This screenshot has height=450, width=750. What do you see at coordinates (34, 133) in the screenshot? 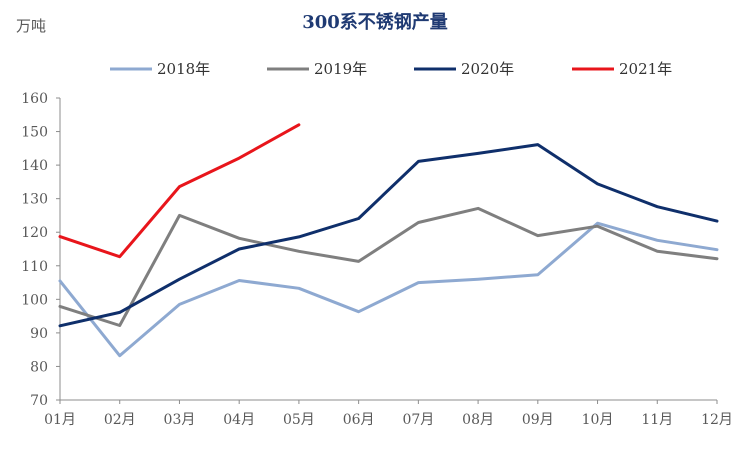
I see `y-tick-label: 150` at bounding box center [34, 133].